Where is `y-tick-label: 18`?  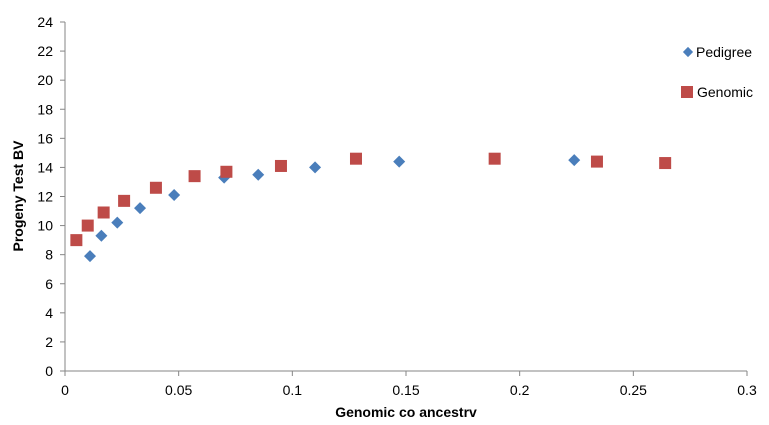 y-tick-label: 18 is located at coordinates (45, 109).